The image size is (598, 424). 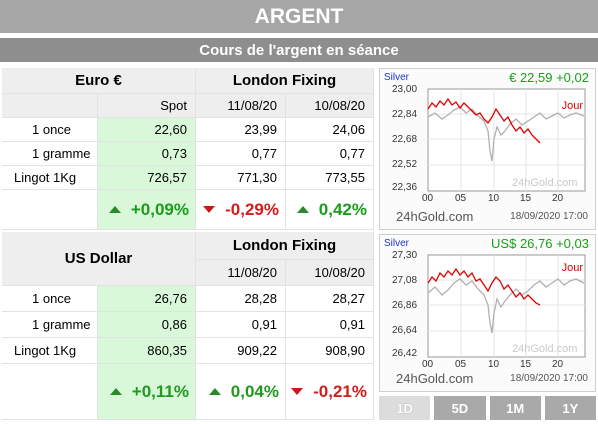 I want to click on value-text: 0,91, so click(x=352, y=324).